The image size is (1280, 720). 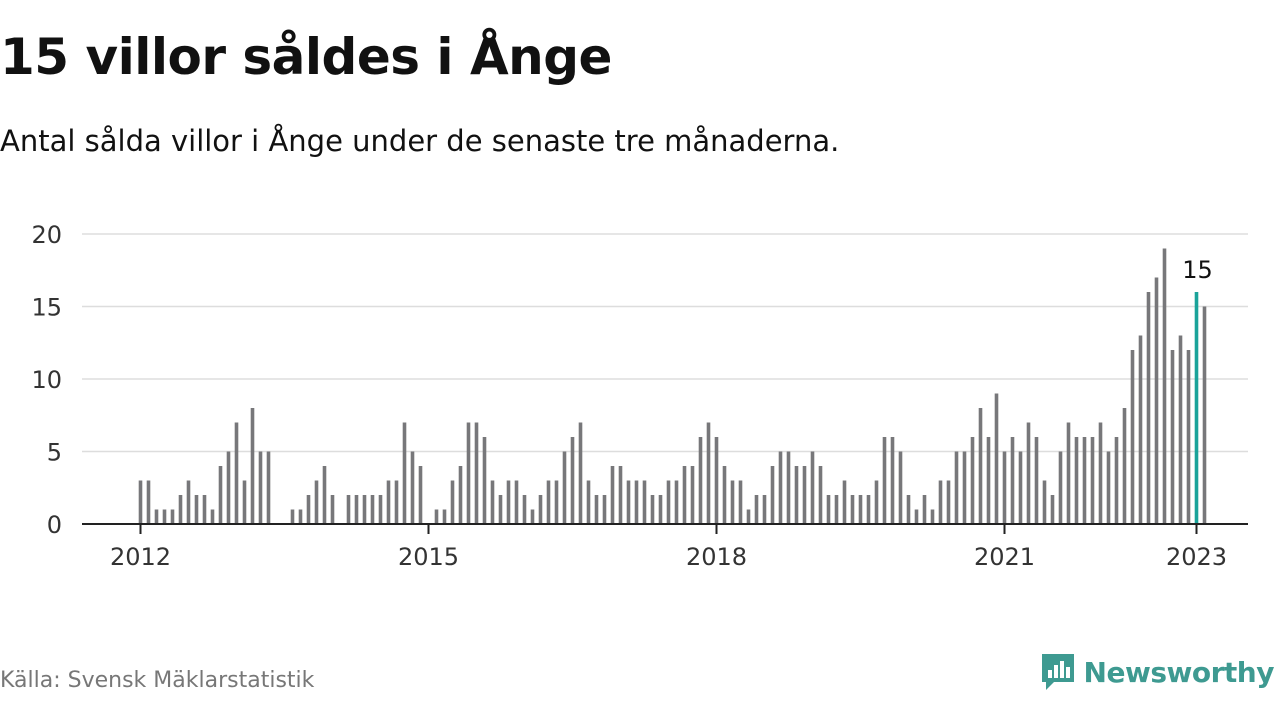 What do you see at coordinates (1004, 557) in the screenshot?
I see `x-tick-label: 2021` at bounding box center [1004, 557].